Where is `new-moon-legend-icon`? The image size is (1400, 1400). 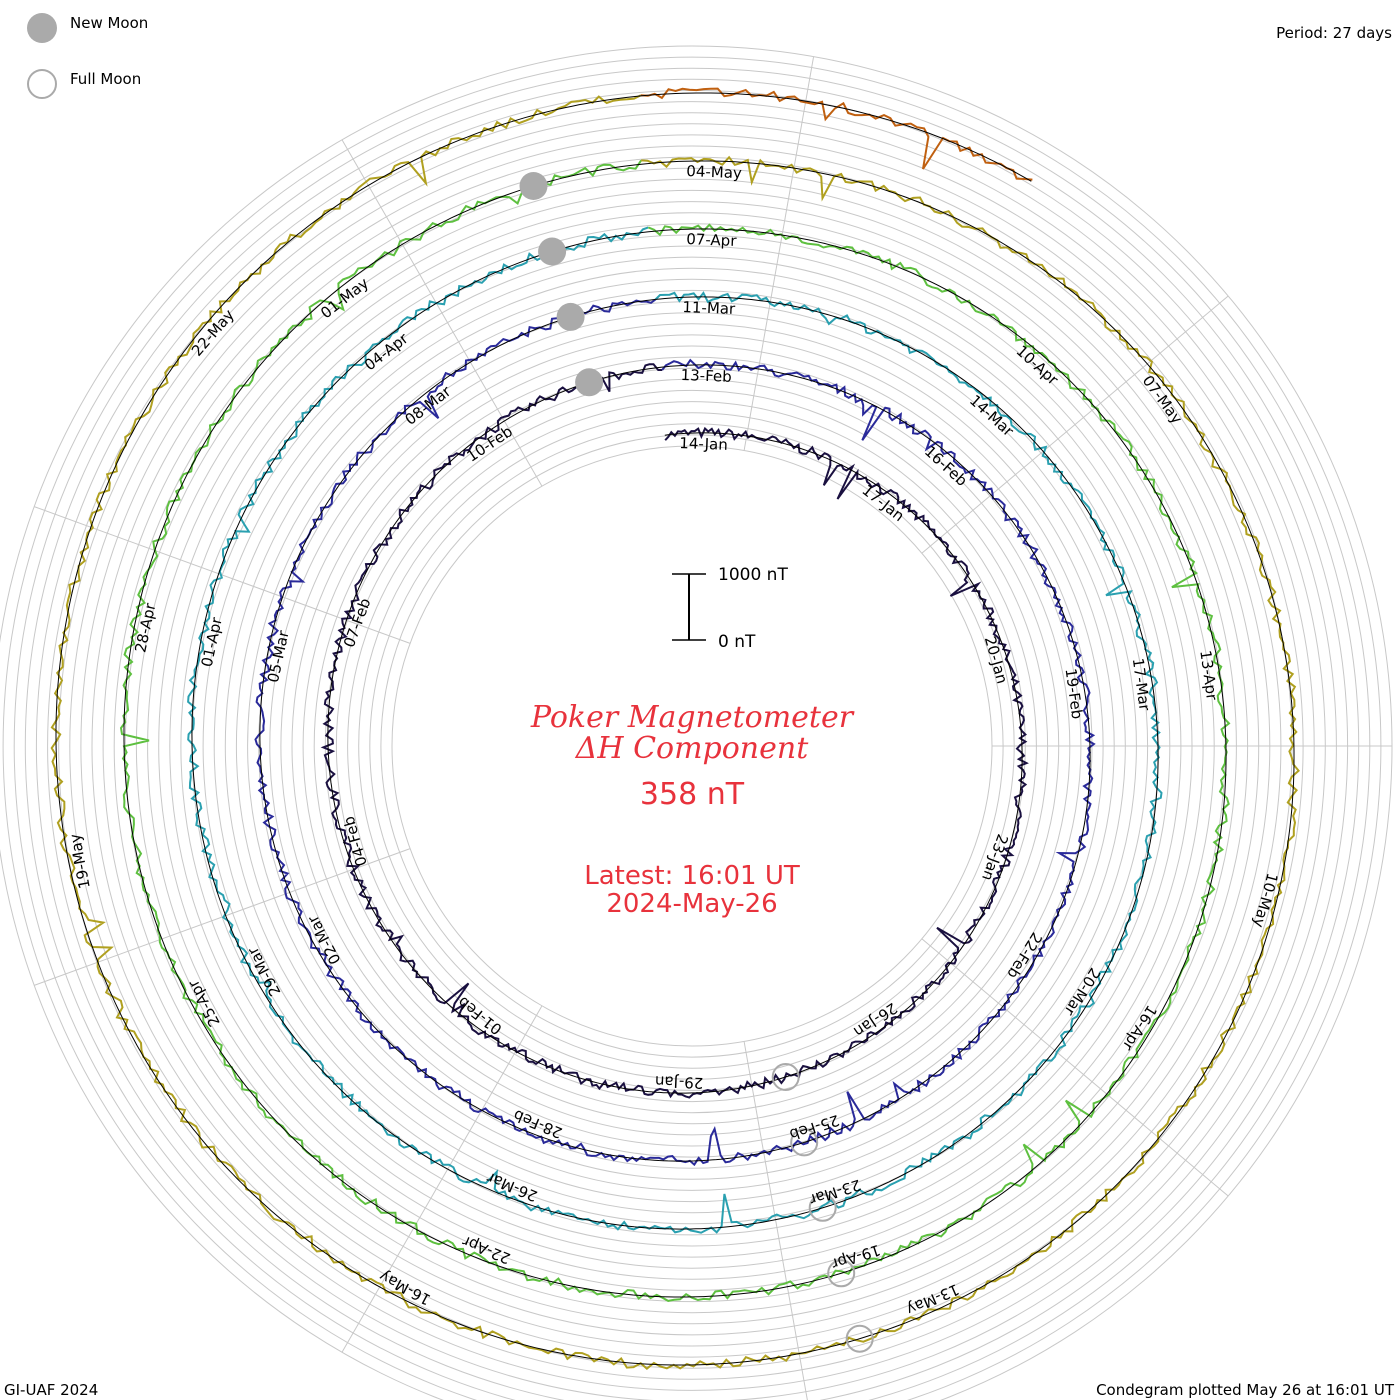
new-moon-legend-icon is located at coordinates (42, 28).